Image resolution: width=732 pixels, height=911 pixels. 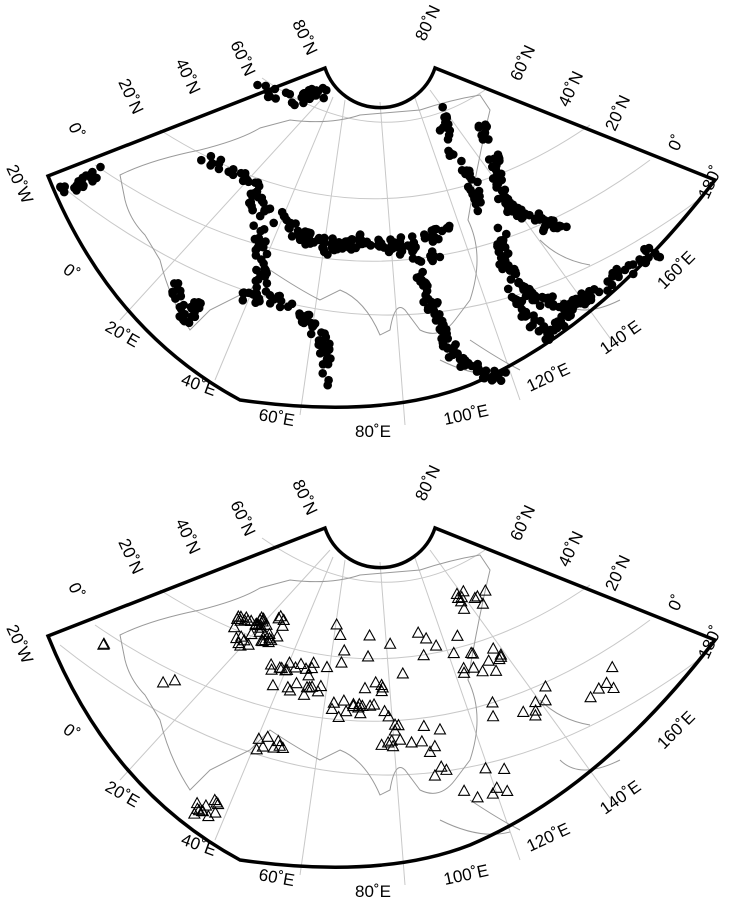 What do you see at coordinates (620, 338) in the screenshot?
I see `lon-label: 140˚E` at bounding box center [620, 338].